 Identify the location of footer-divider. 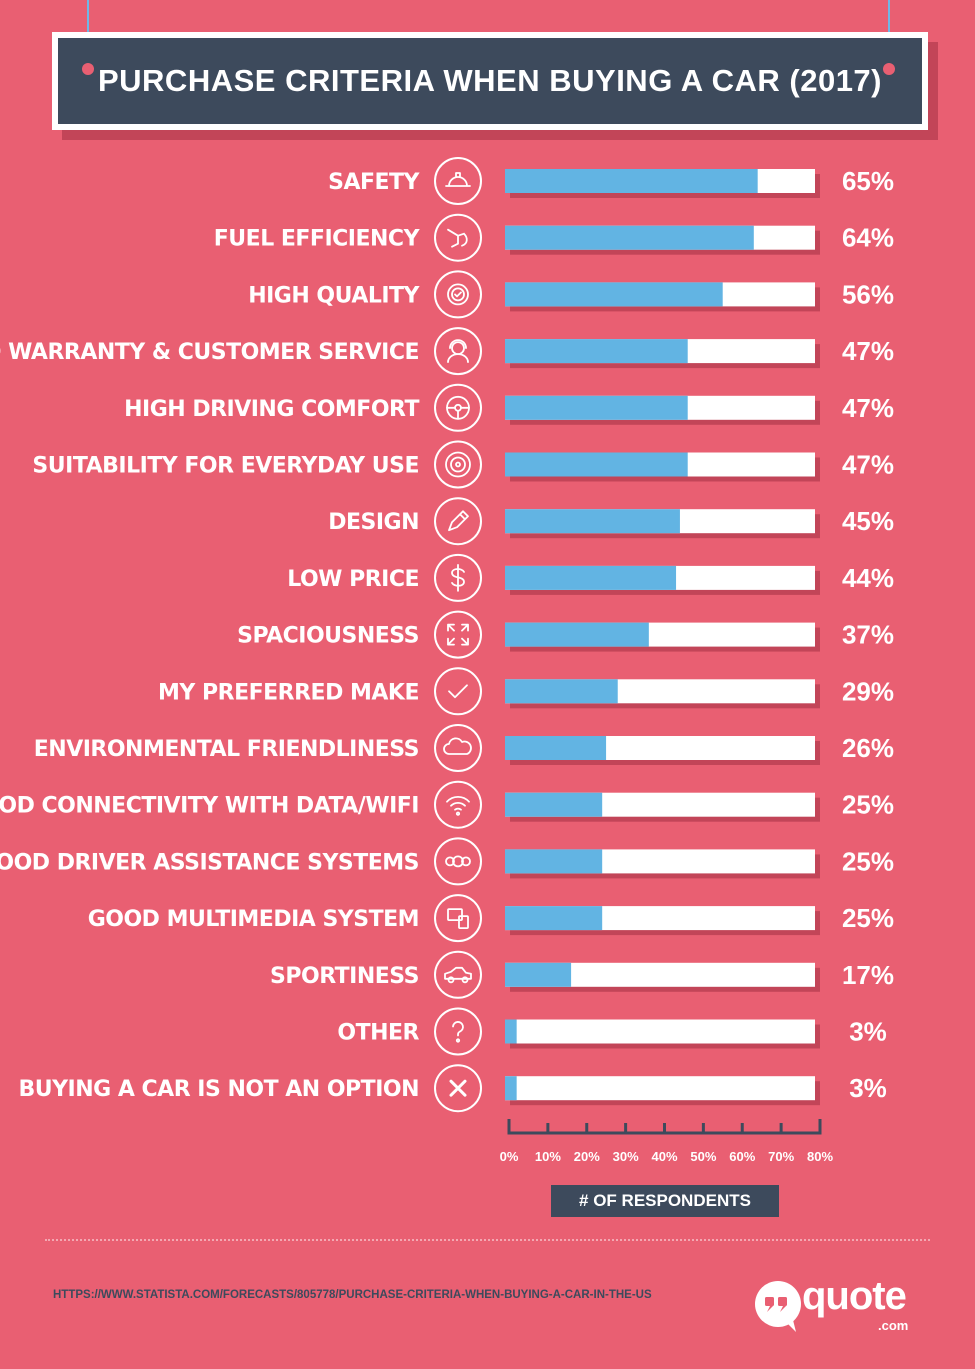
(487, 1240).